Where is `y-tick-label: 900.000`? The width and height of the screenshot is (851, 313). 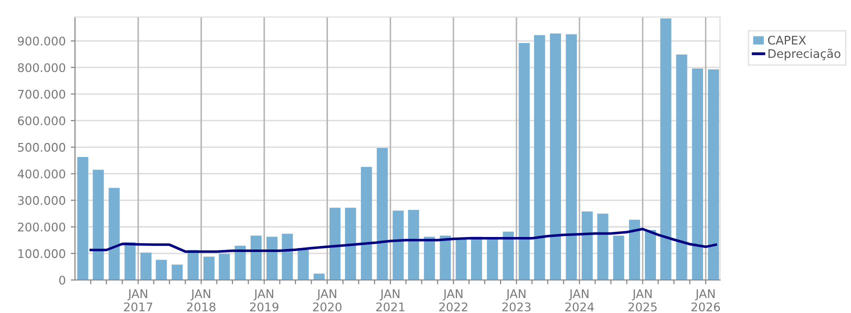
y-tick-label: 900.000 is located at coordinates (42, 41).